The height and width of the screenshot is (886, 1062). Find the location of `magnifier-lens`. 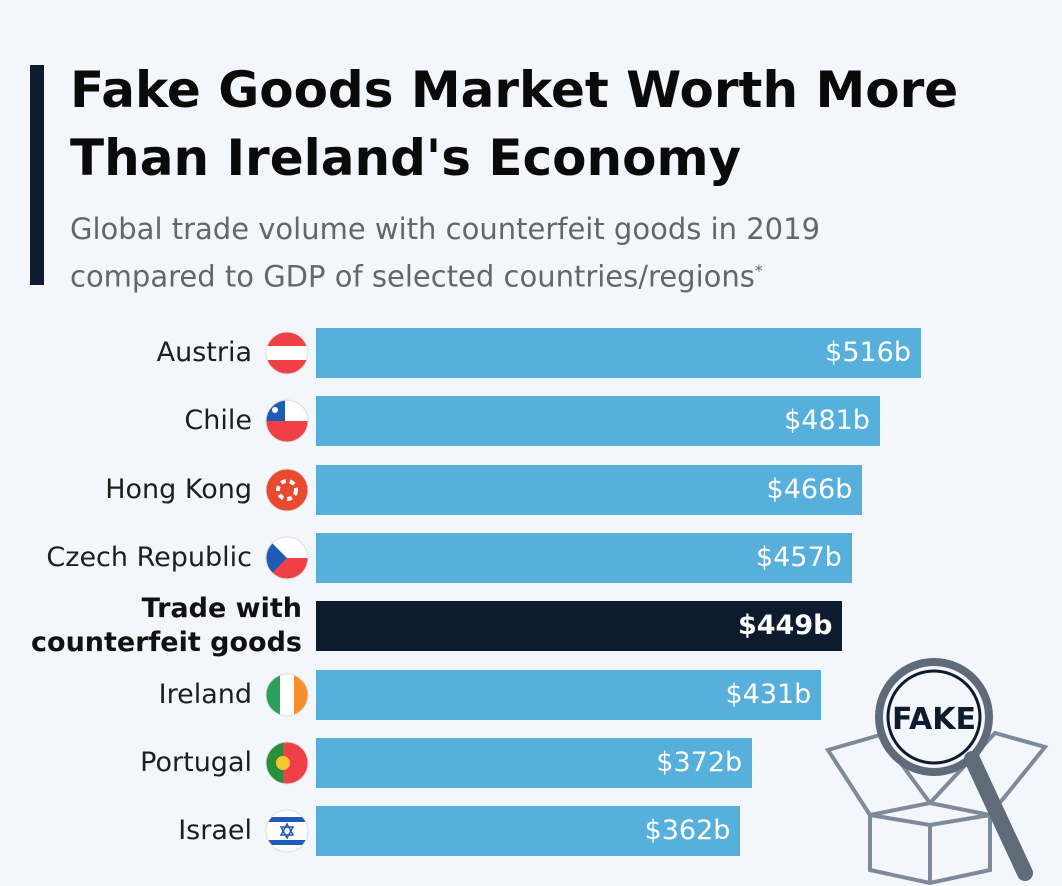

magnifier-lens is located at coordinates (934, 717).